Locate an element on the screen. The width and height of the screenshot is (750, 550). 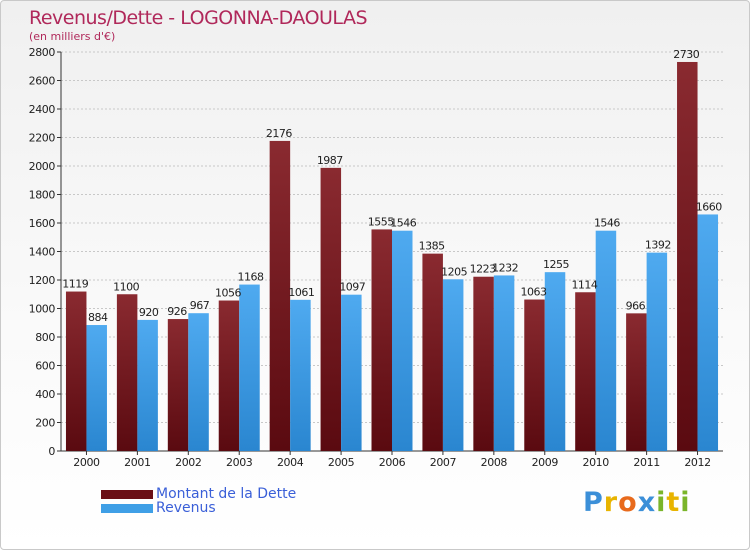
legend-swatch-dette is located at coordinates (127, 494).